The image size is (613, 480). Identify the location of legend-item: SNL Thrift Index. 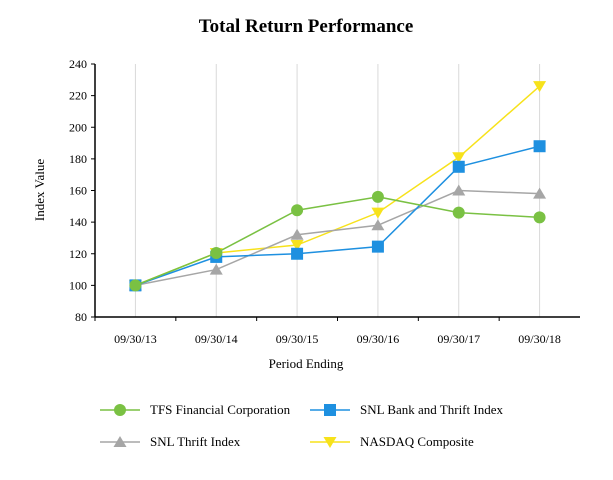
(170, 441).